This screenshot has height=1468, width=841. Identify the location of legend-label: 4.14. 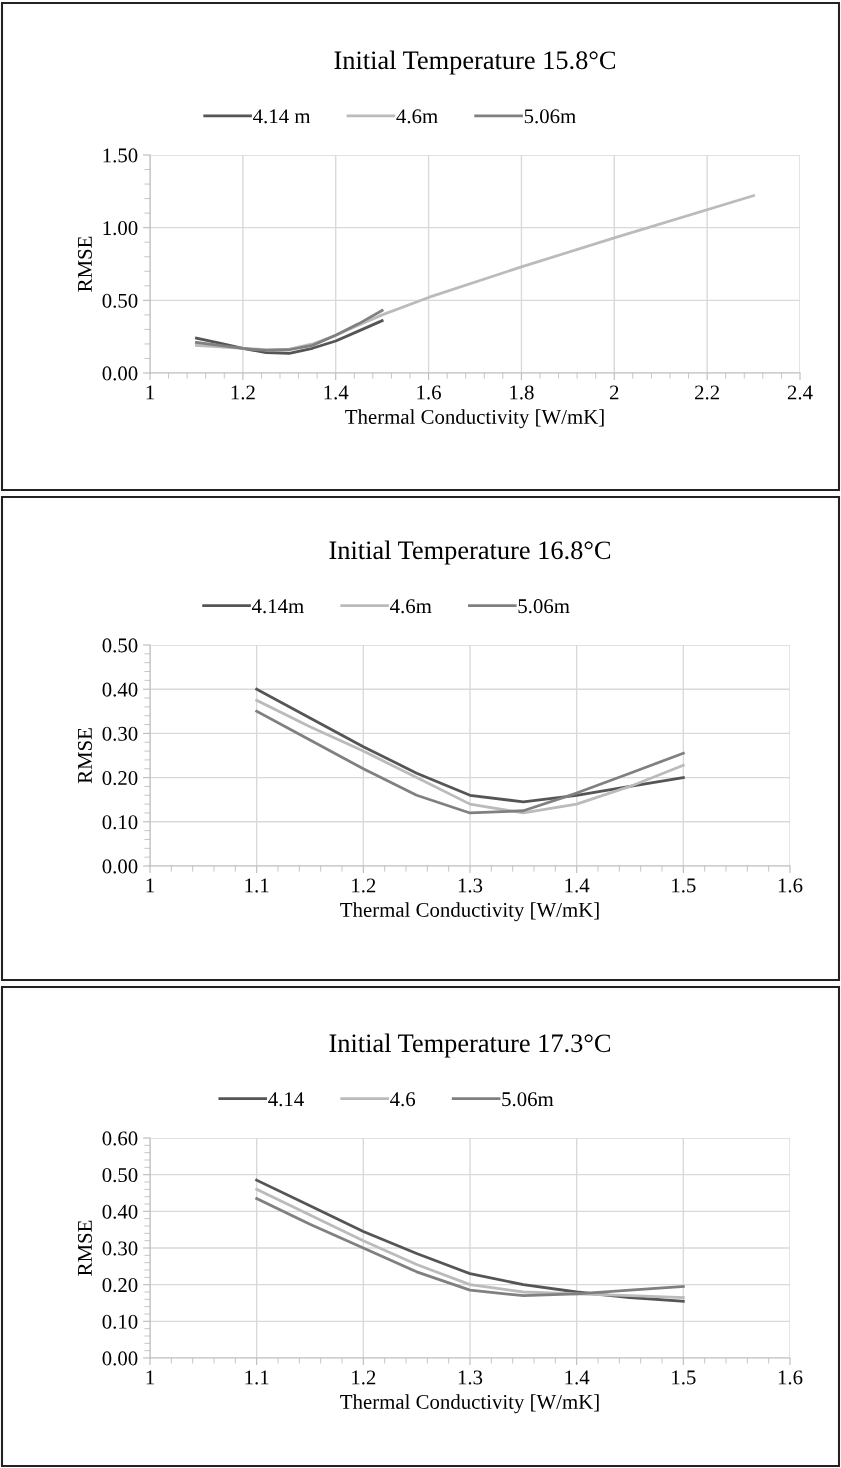
(286, 1099).